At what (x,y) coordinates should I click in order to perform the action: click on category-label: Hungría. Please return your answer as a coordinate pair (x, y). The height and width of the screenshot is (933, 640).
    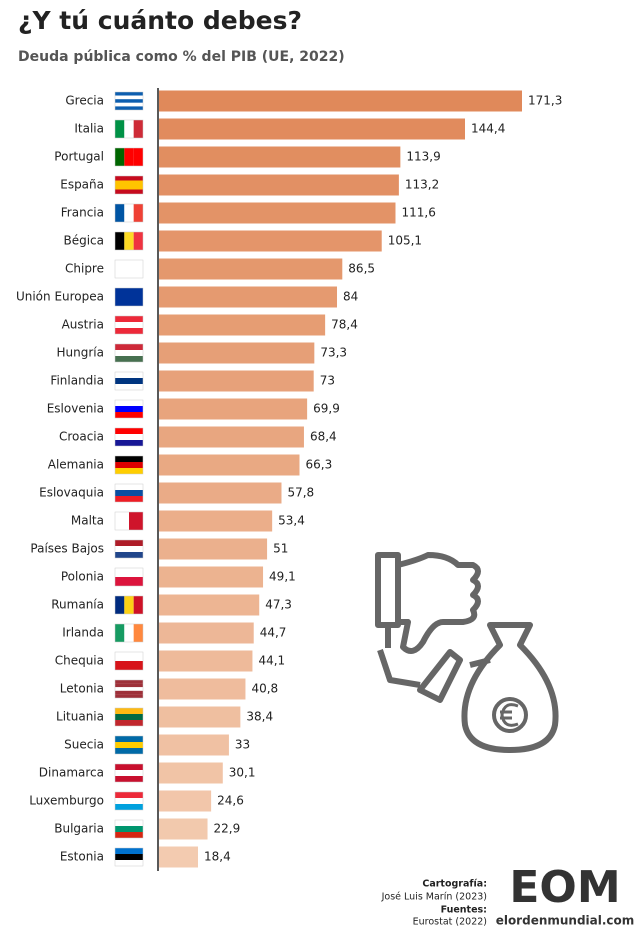
    Looking at the image, I should click on (80, 353).